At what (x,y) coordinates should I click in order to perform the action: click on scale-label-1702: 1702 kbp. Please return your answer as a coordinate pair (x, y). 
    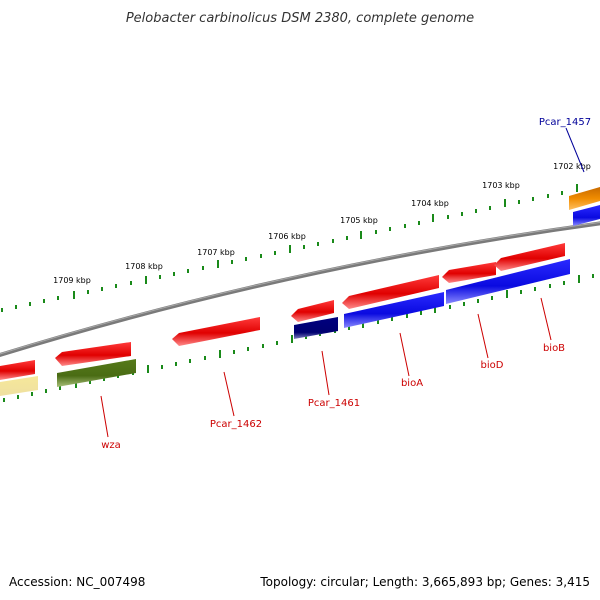
    Looking at the image, I should click on (572, 166).